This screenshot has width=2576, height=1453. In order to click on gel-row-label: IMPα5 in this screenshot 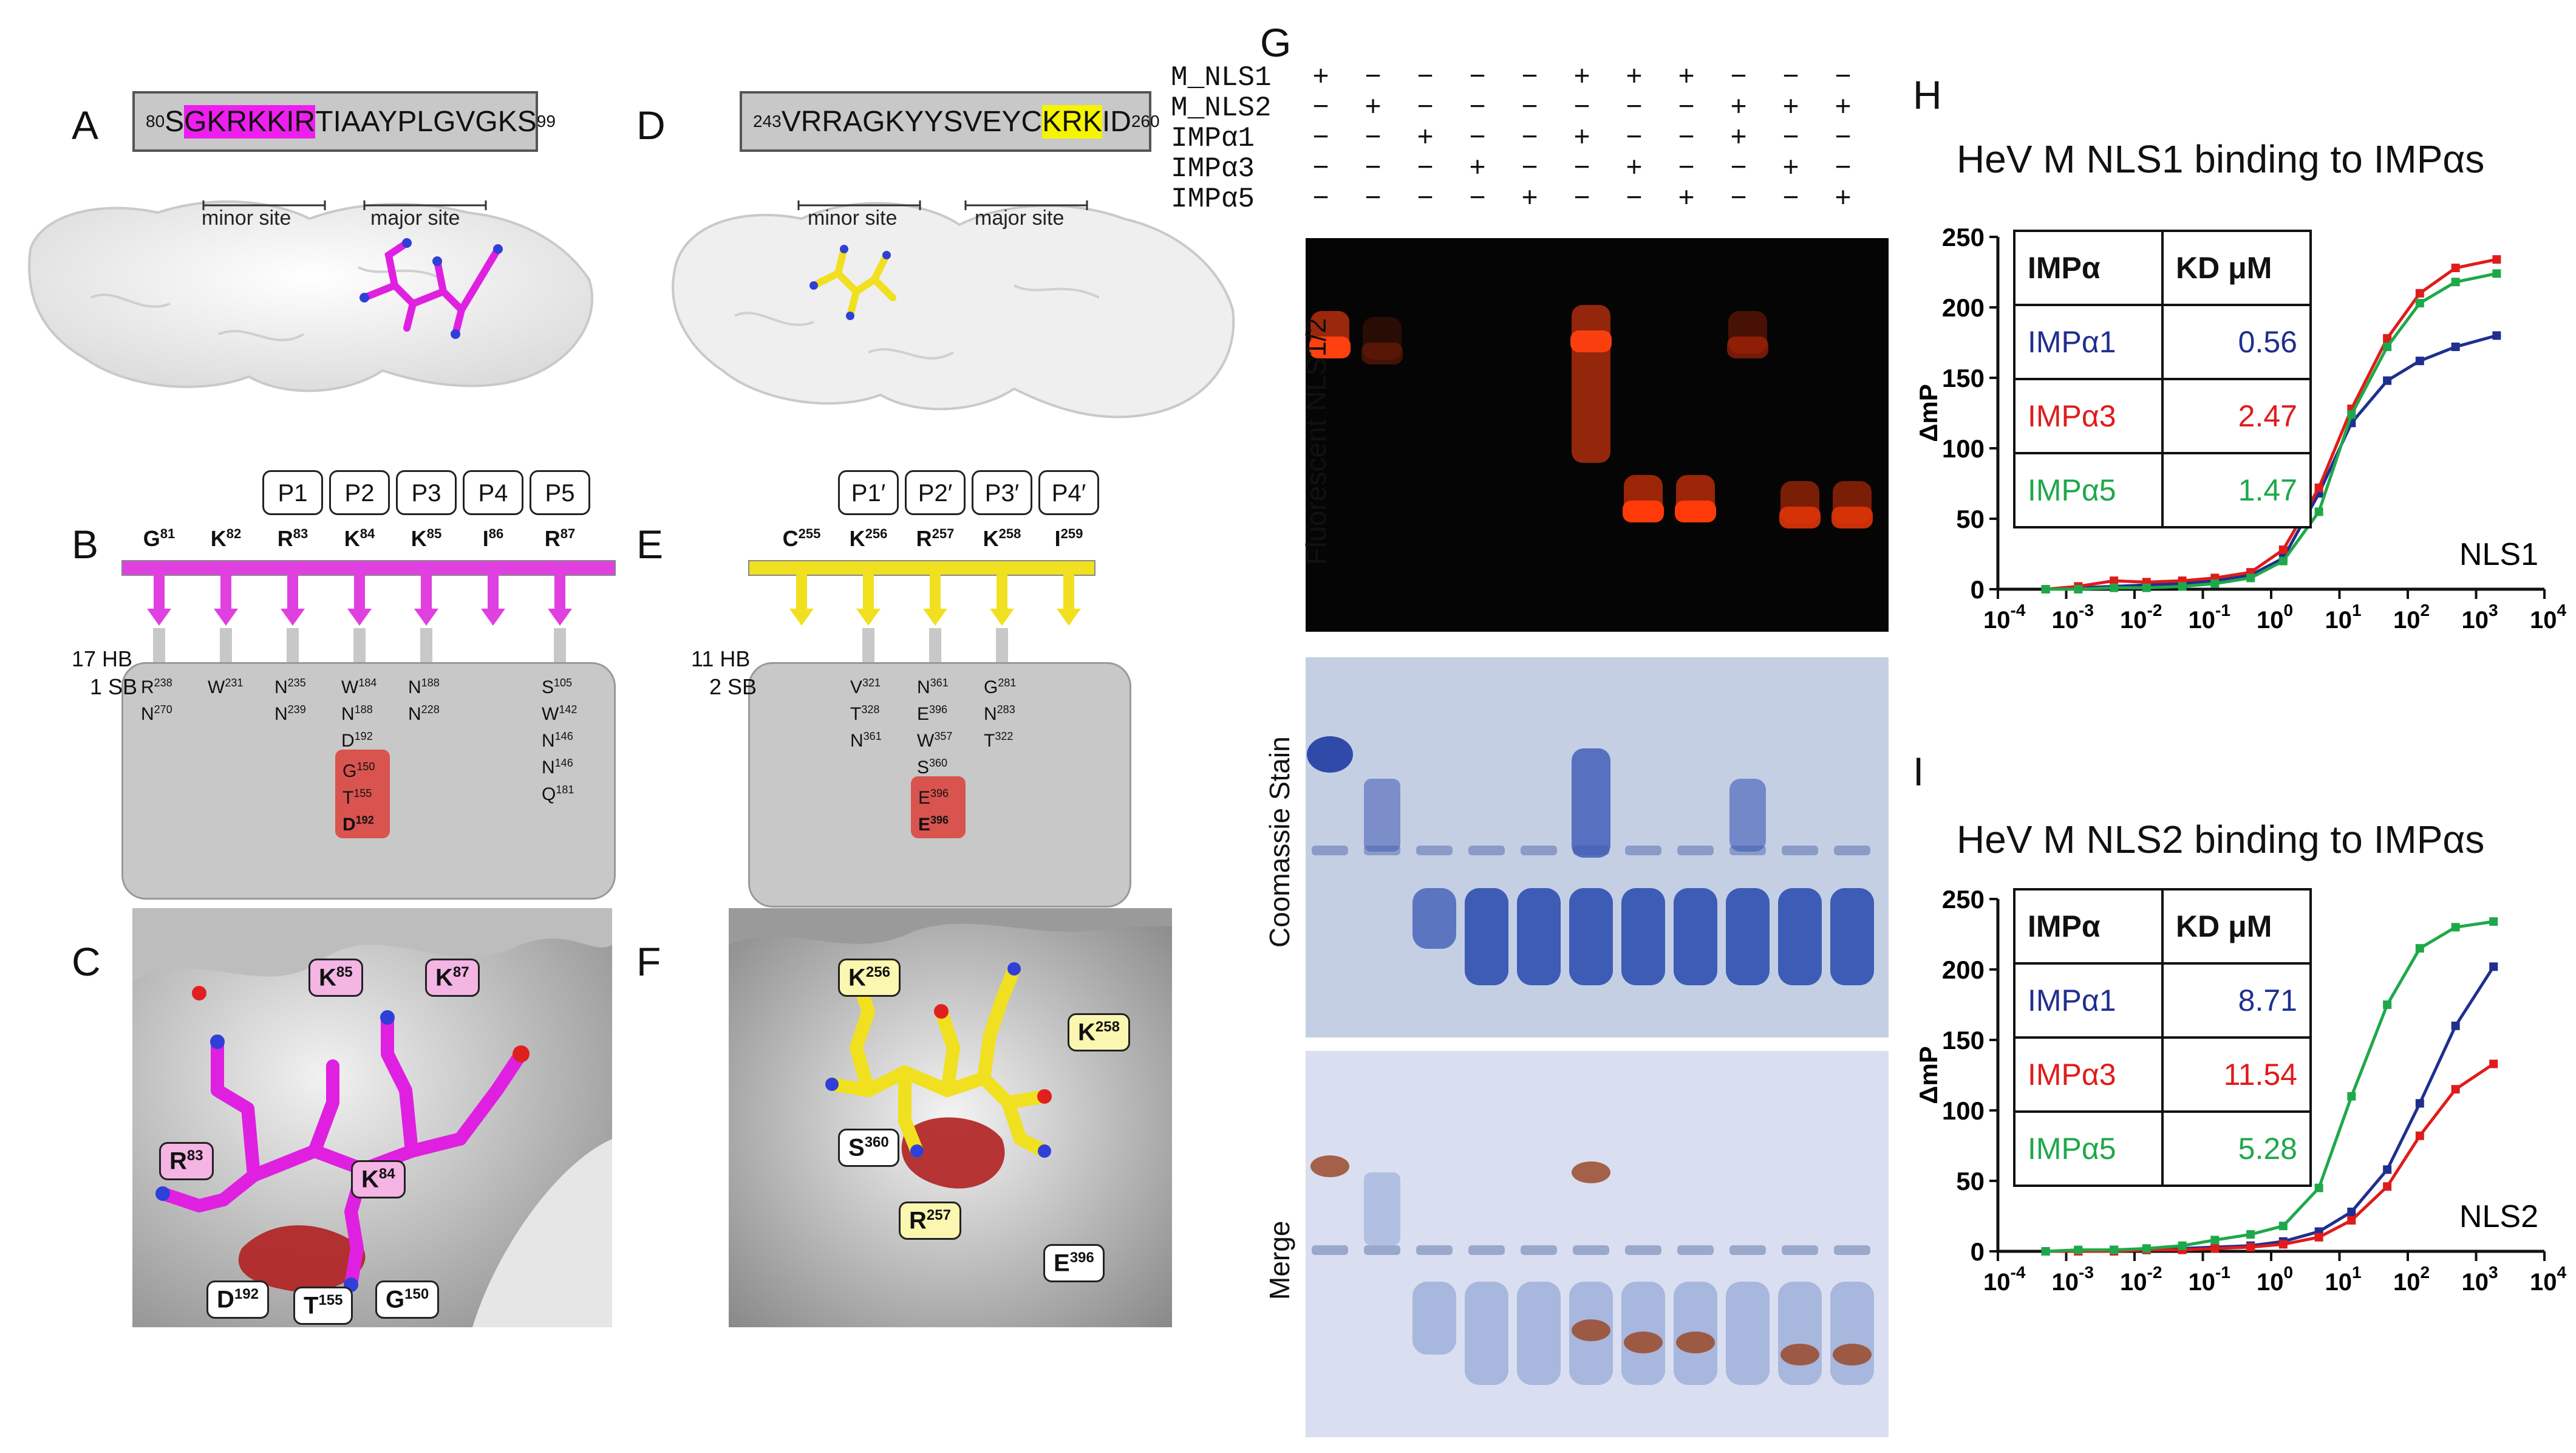, I will do `click(1213, 199)`.